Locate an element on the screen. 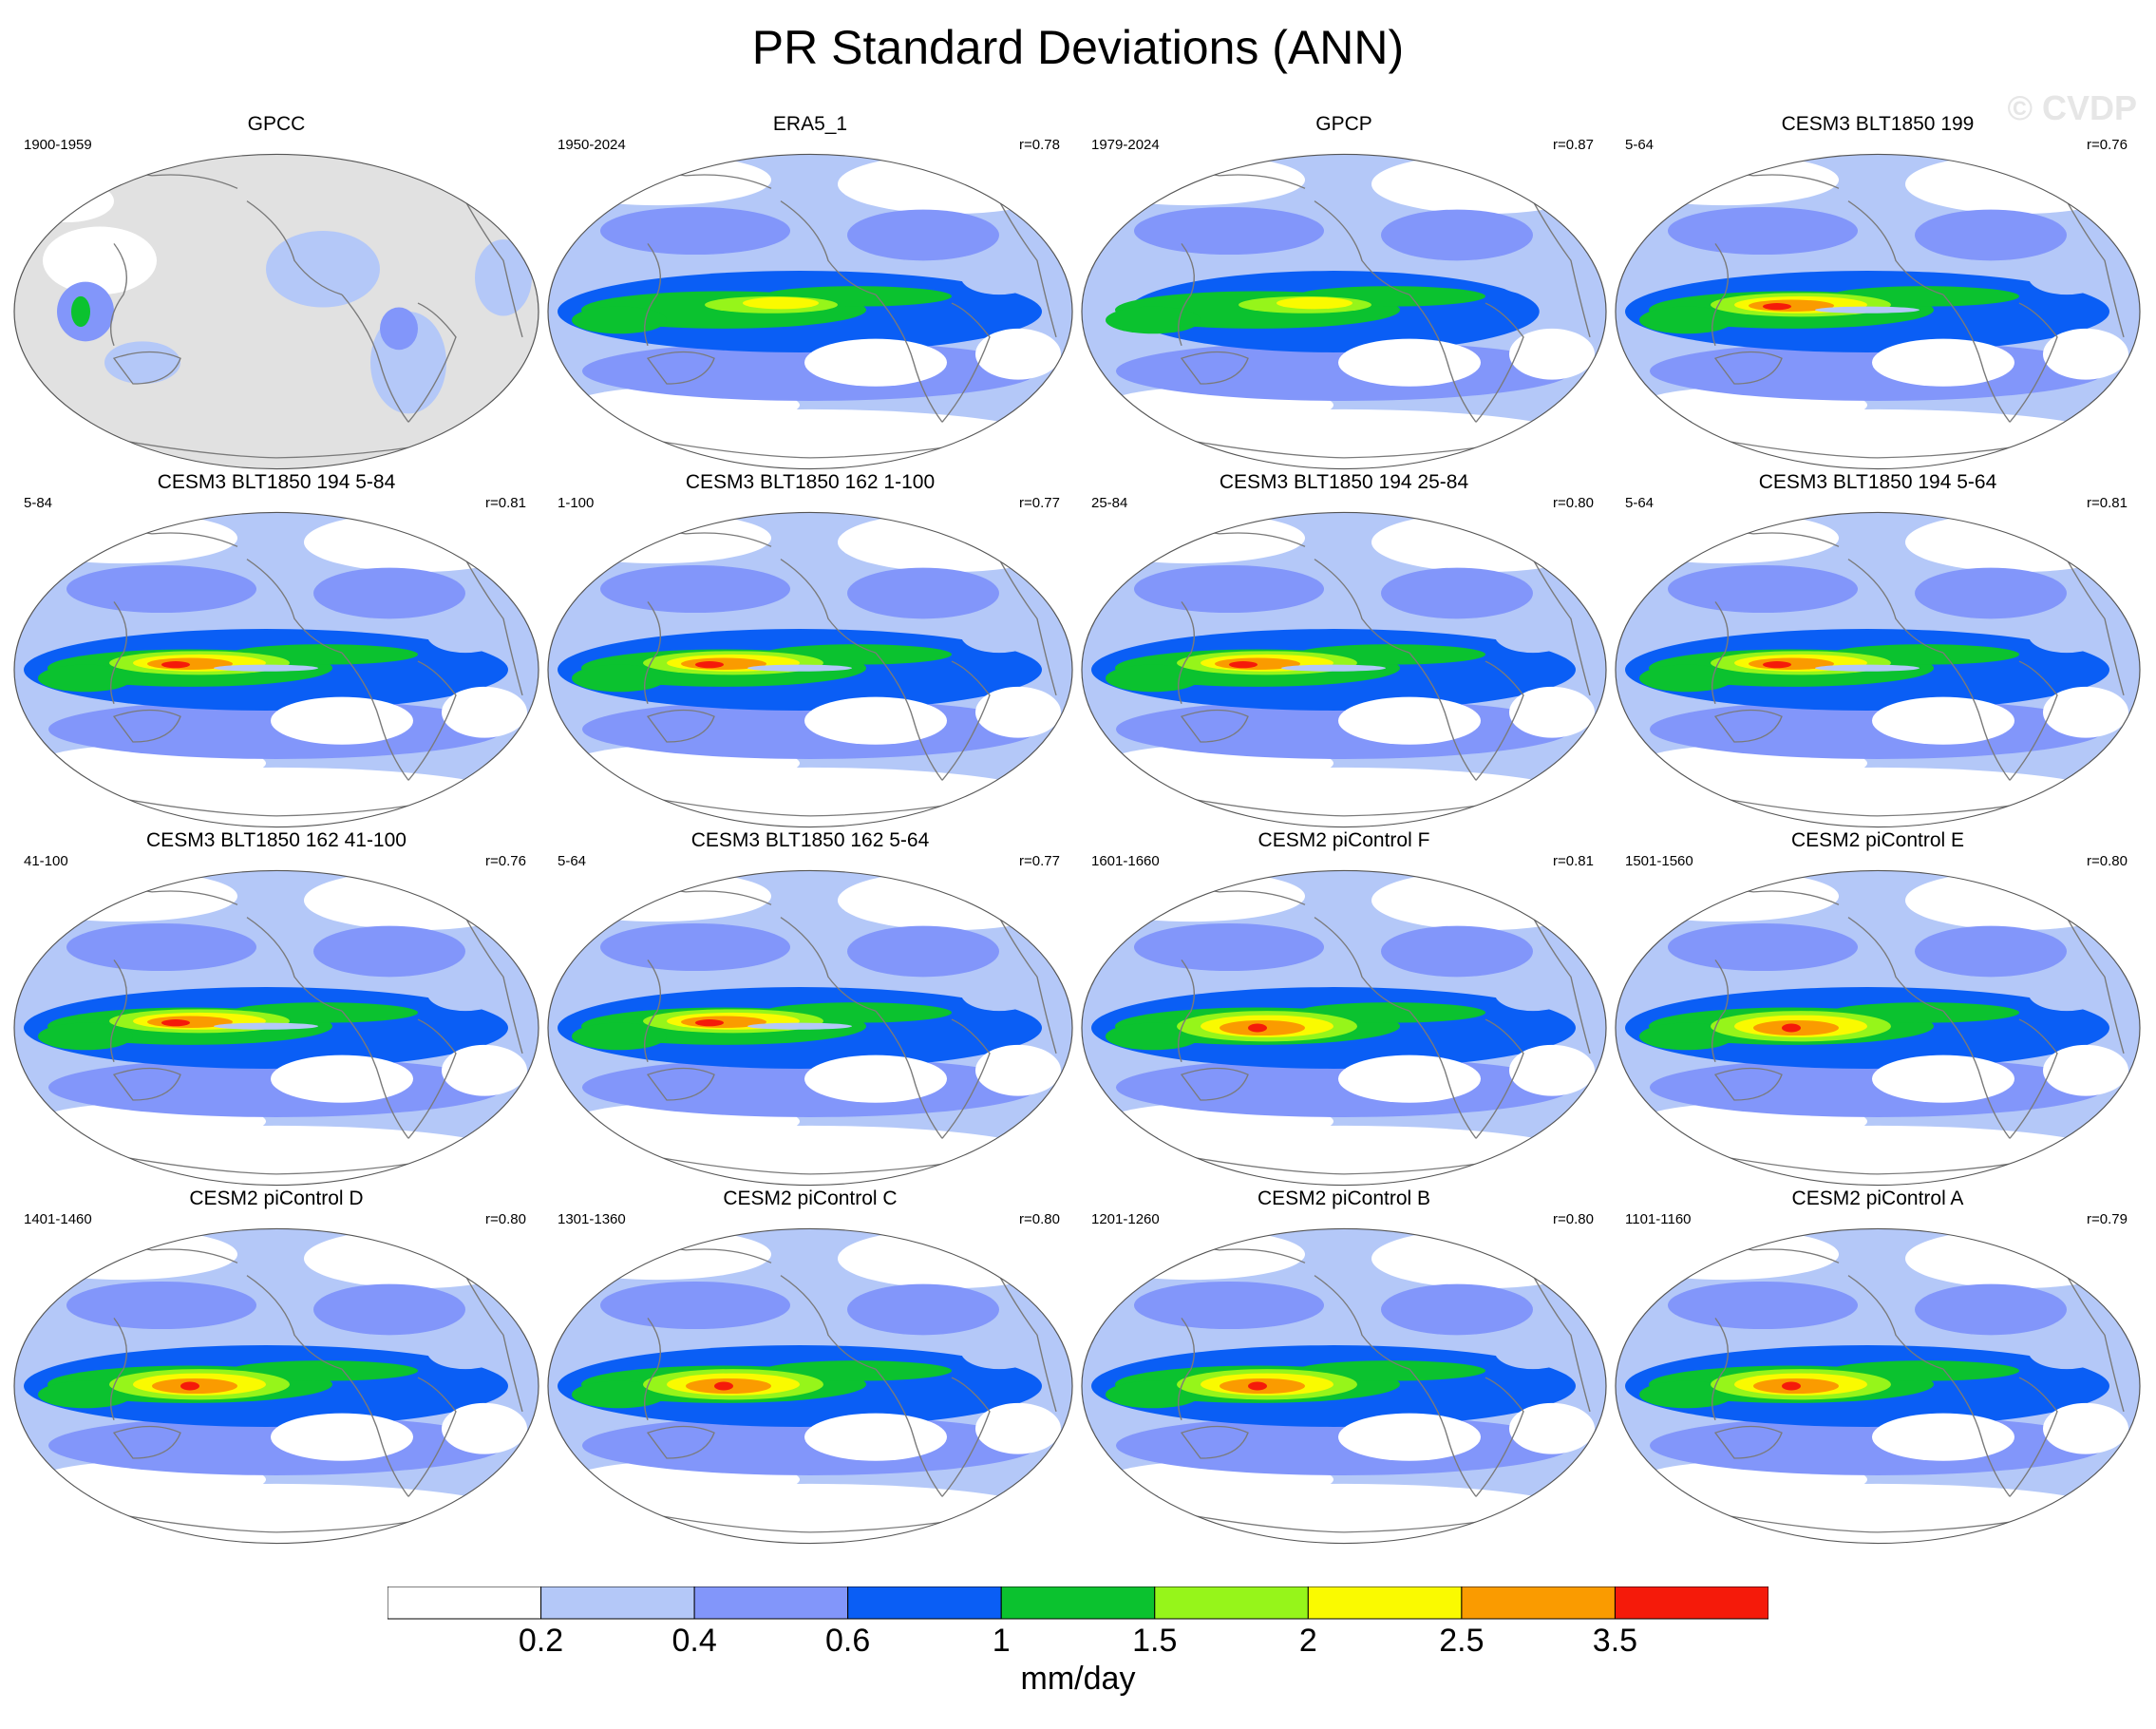  panel-years: 25-84 is located at coordinates (1110, 503).